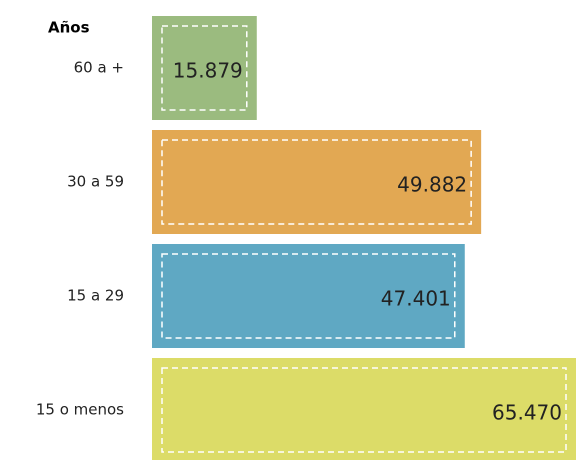 The height and width of the screenshot is (464, 576). What do you see at coordinates (416, 299) in the screenshot?
I see `value-label: 47.401` at bounding box center [416, 299].